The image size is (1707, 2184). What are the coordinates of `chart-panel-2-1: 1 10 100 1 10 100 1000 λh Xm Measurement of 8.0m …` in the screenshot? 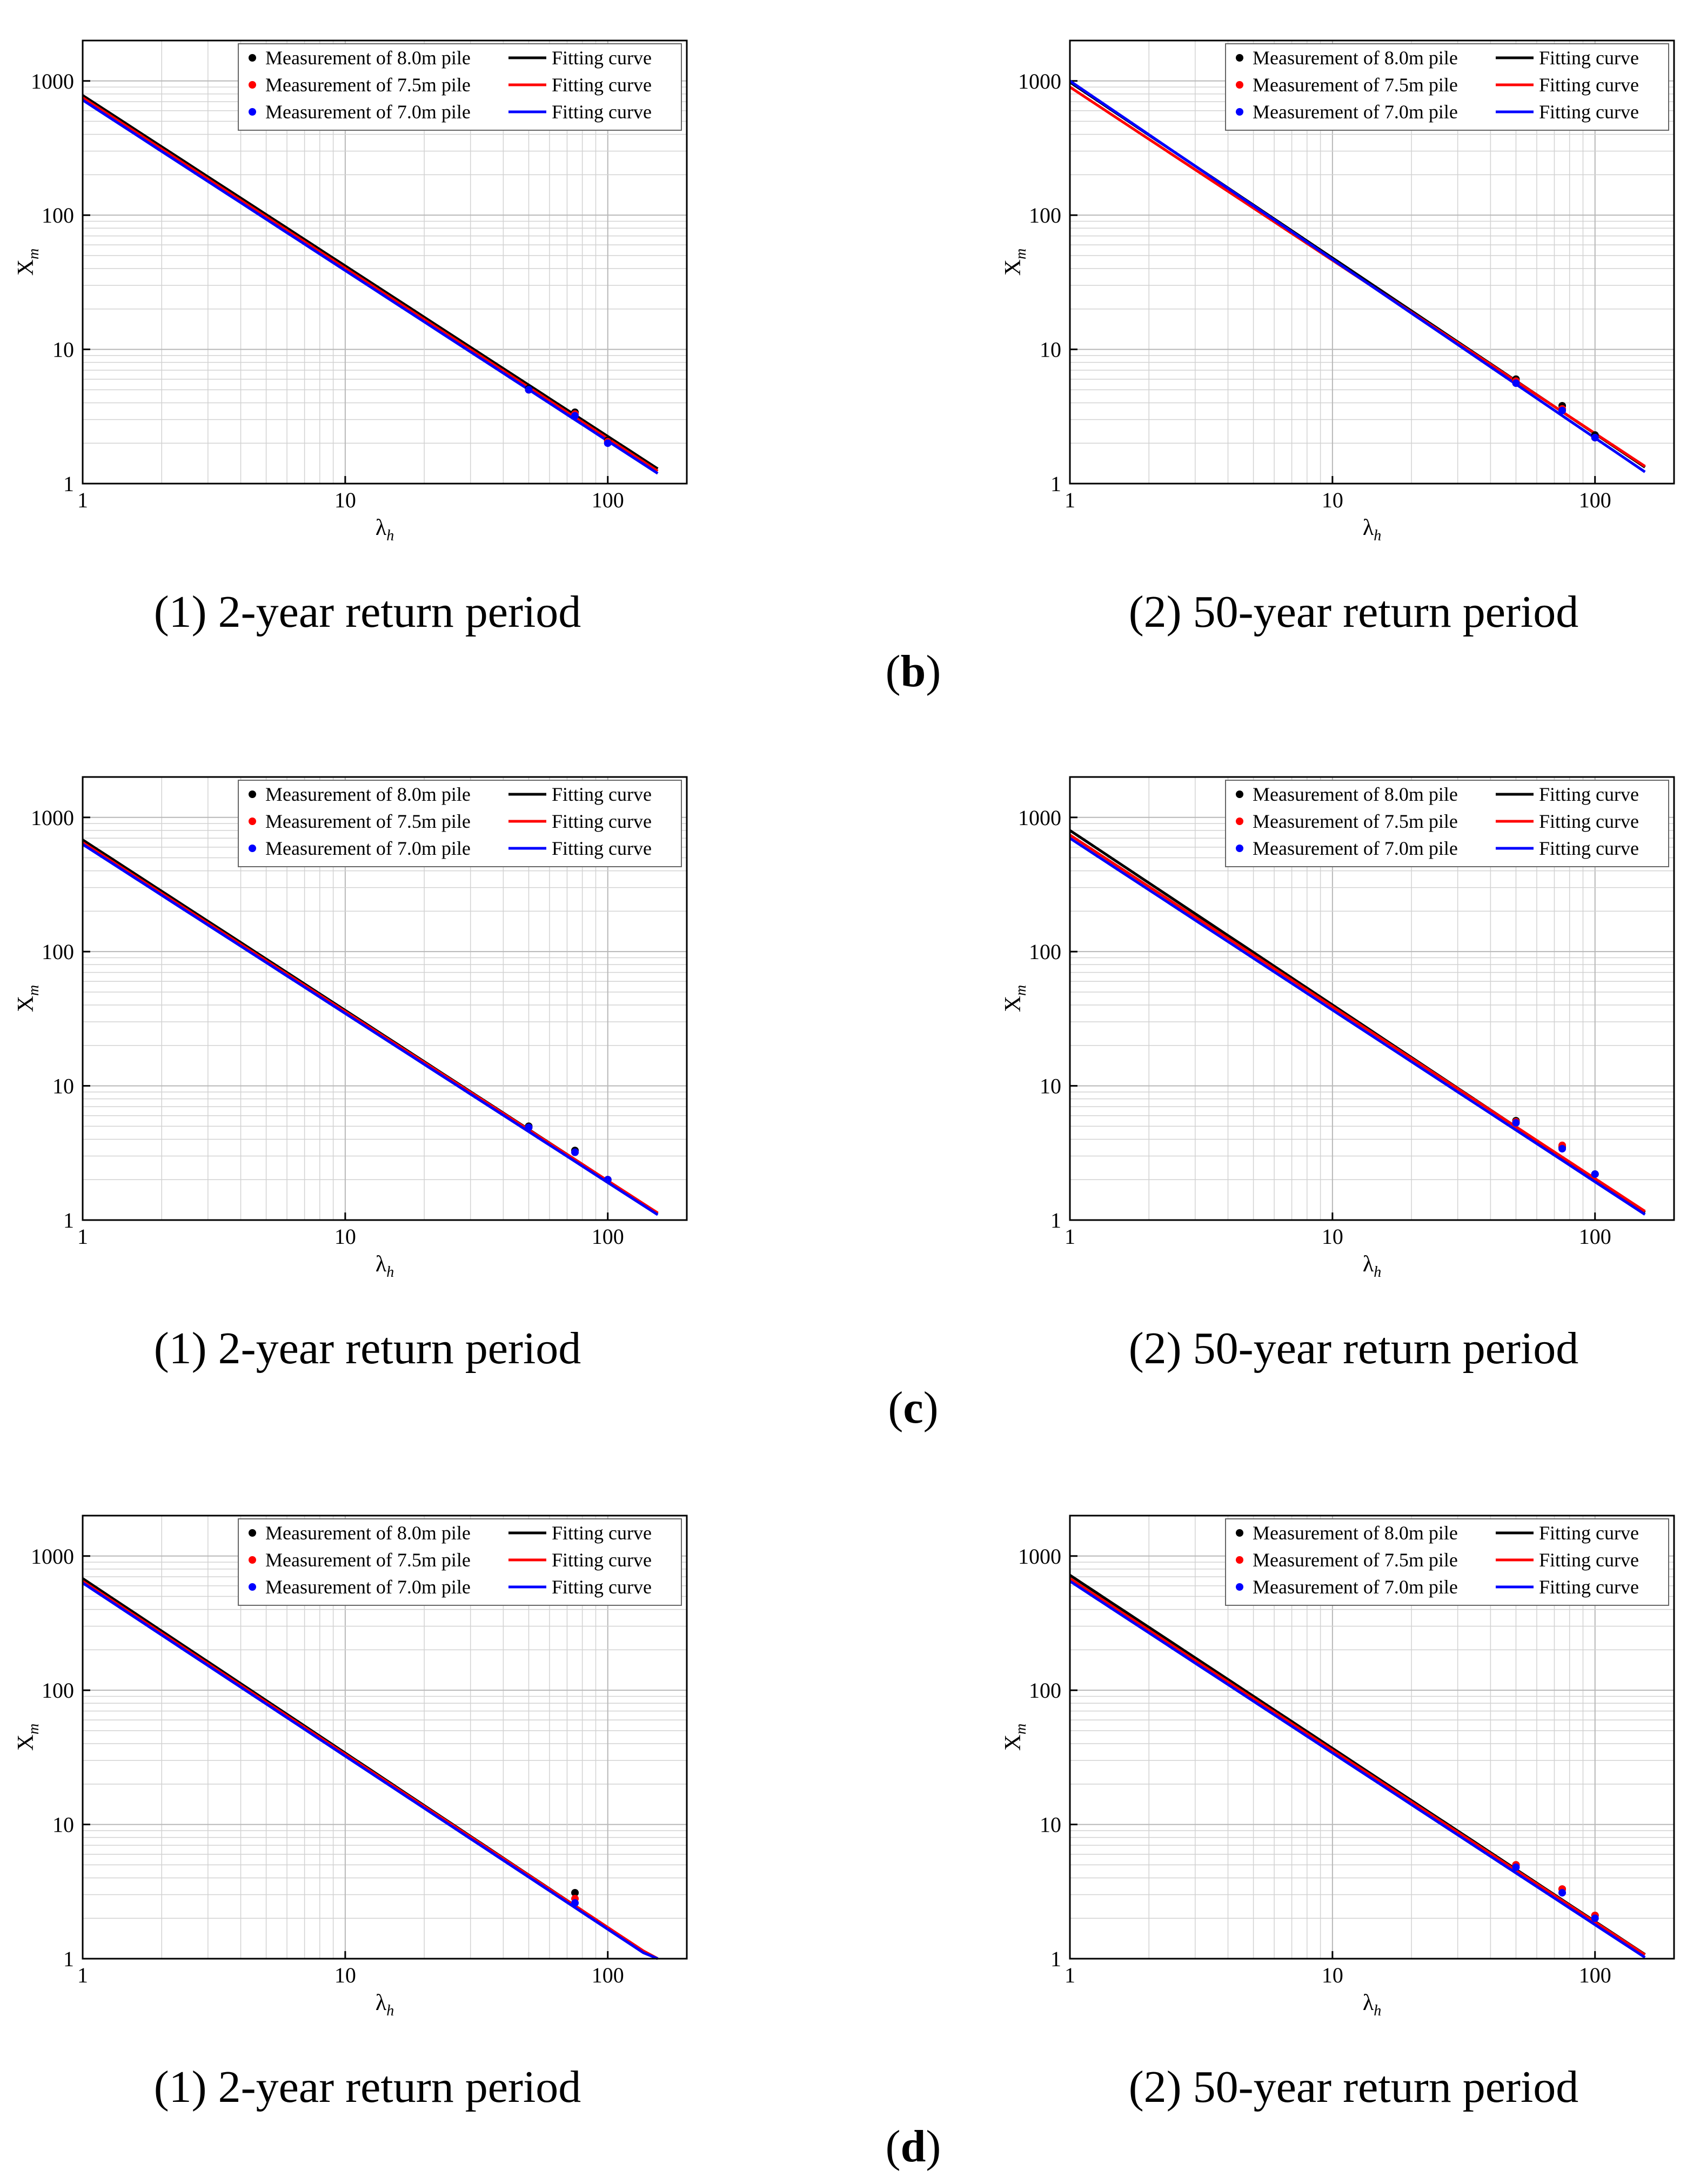 It's located at (1338, 1767).